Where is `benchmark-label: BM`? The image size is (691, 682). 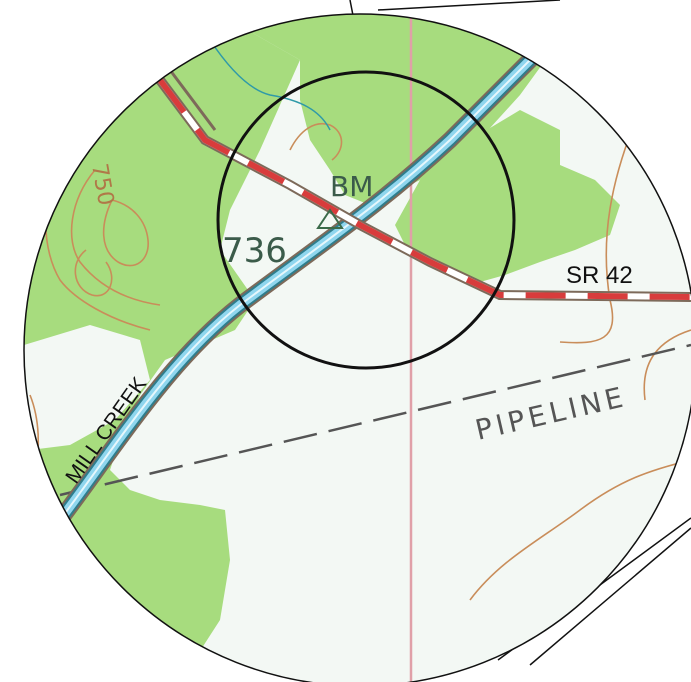 benchmark-label: BM is located at coordinates (351, 186).